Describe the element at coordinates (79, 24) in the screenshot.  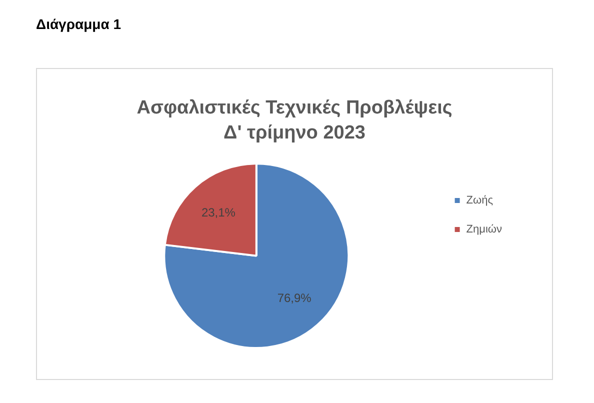
I see `text: Διάγραμμα 1` at that location.